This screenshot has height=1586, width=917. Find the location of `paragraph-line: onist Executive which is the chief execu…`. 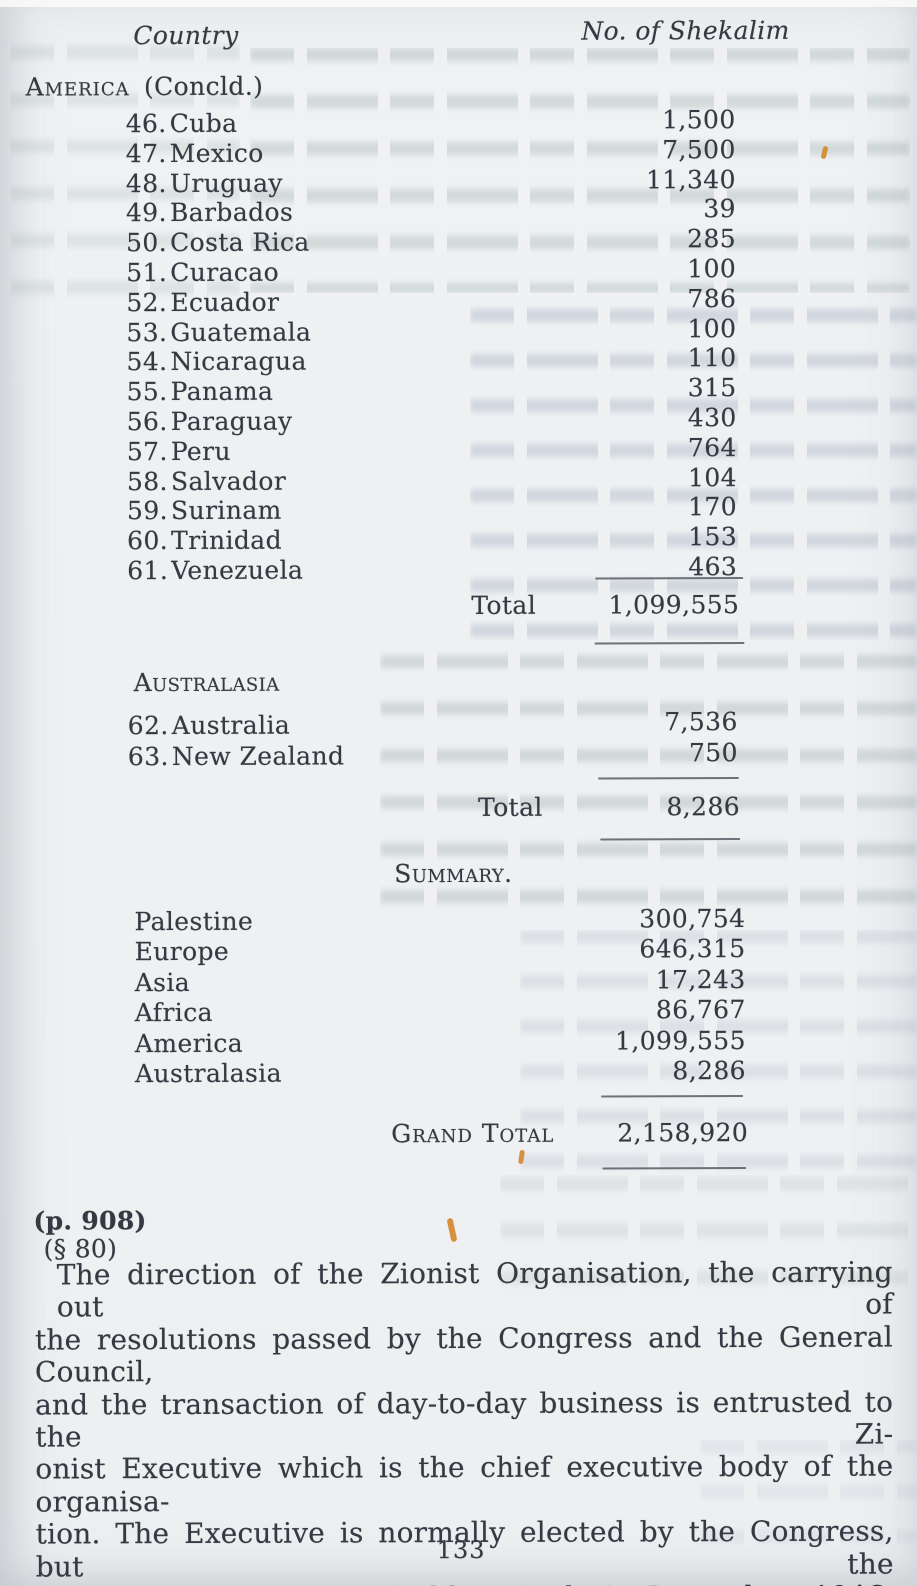

paragraph-line: onist Executive which is the chief execu… is located at coordinates (464, 1484).